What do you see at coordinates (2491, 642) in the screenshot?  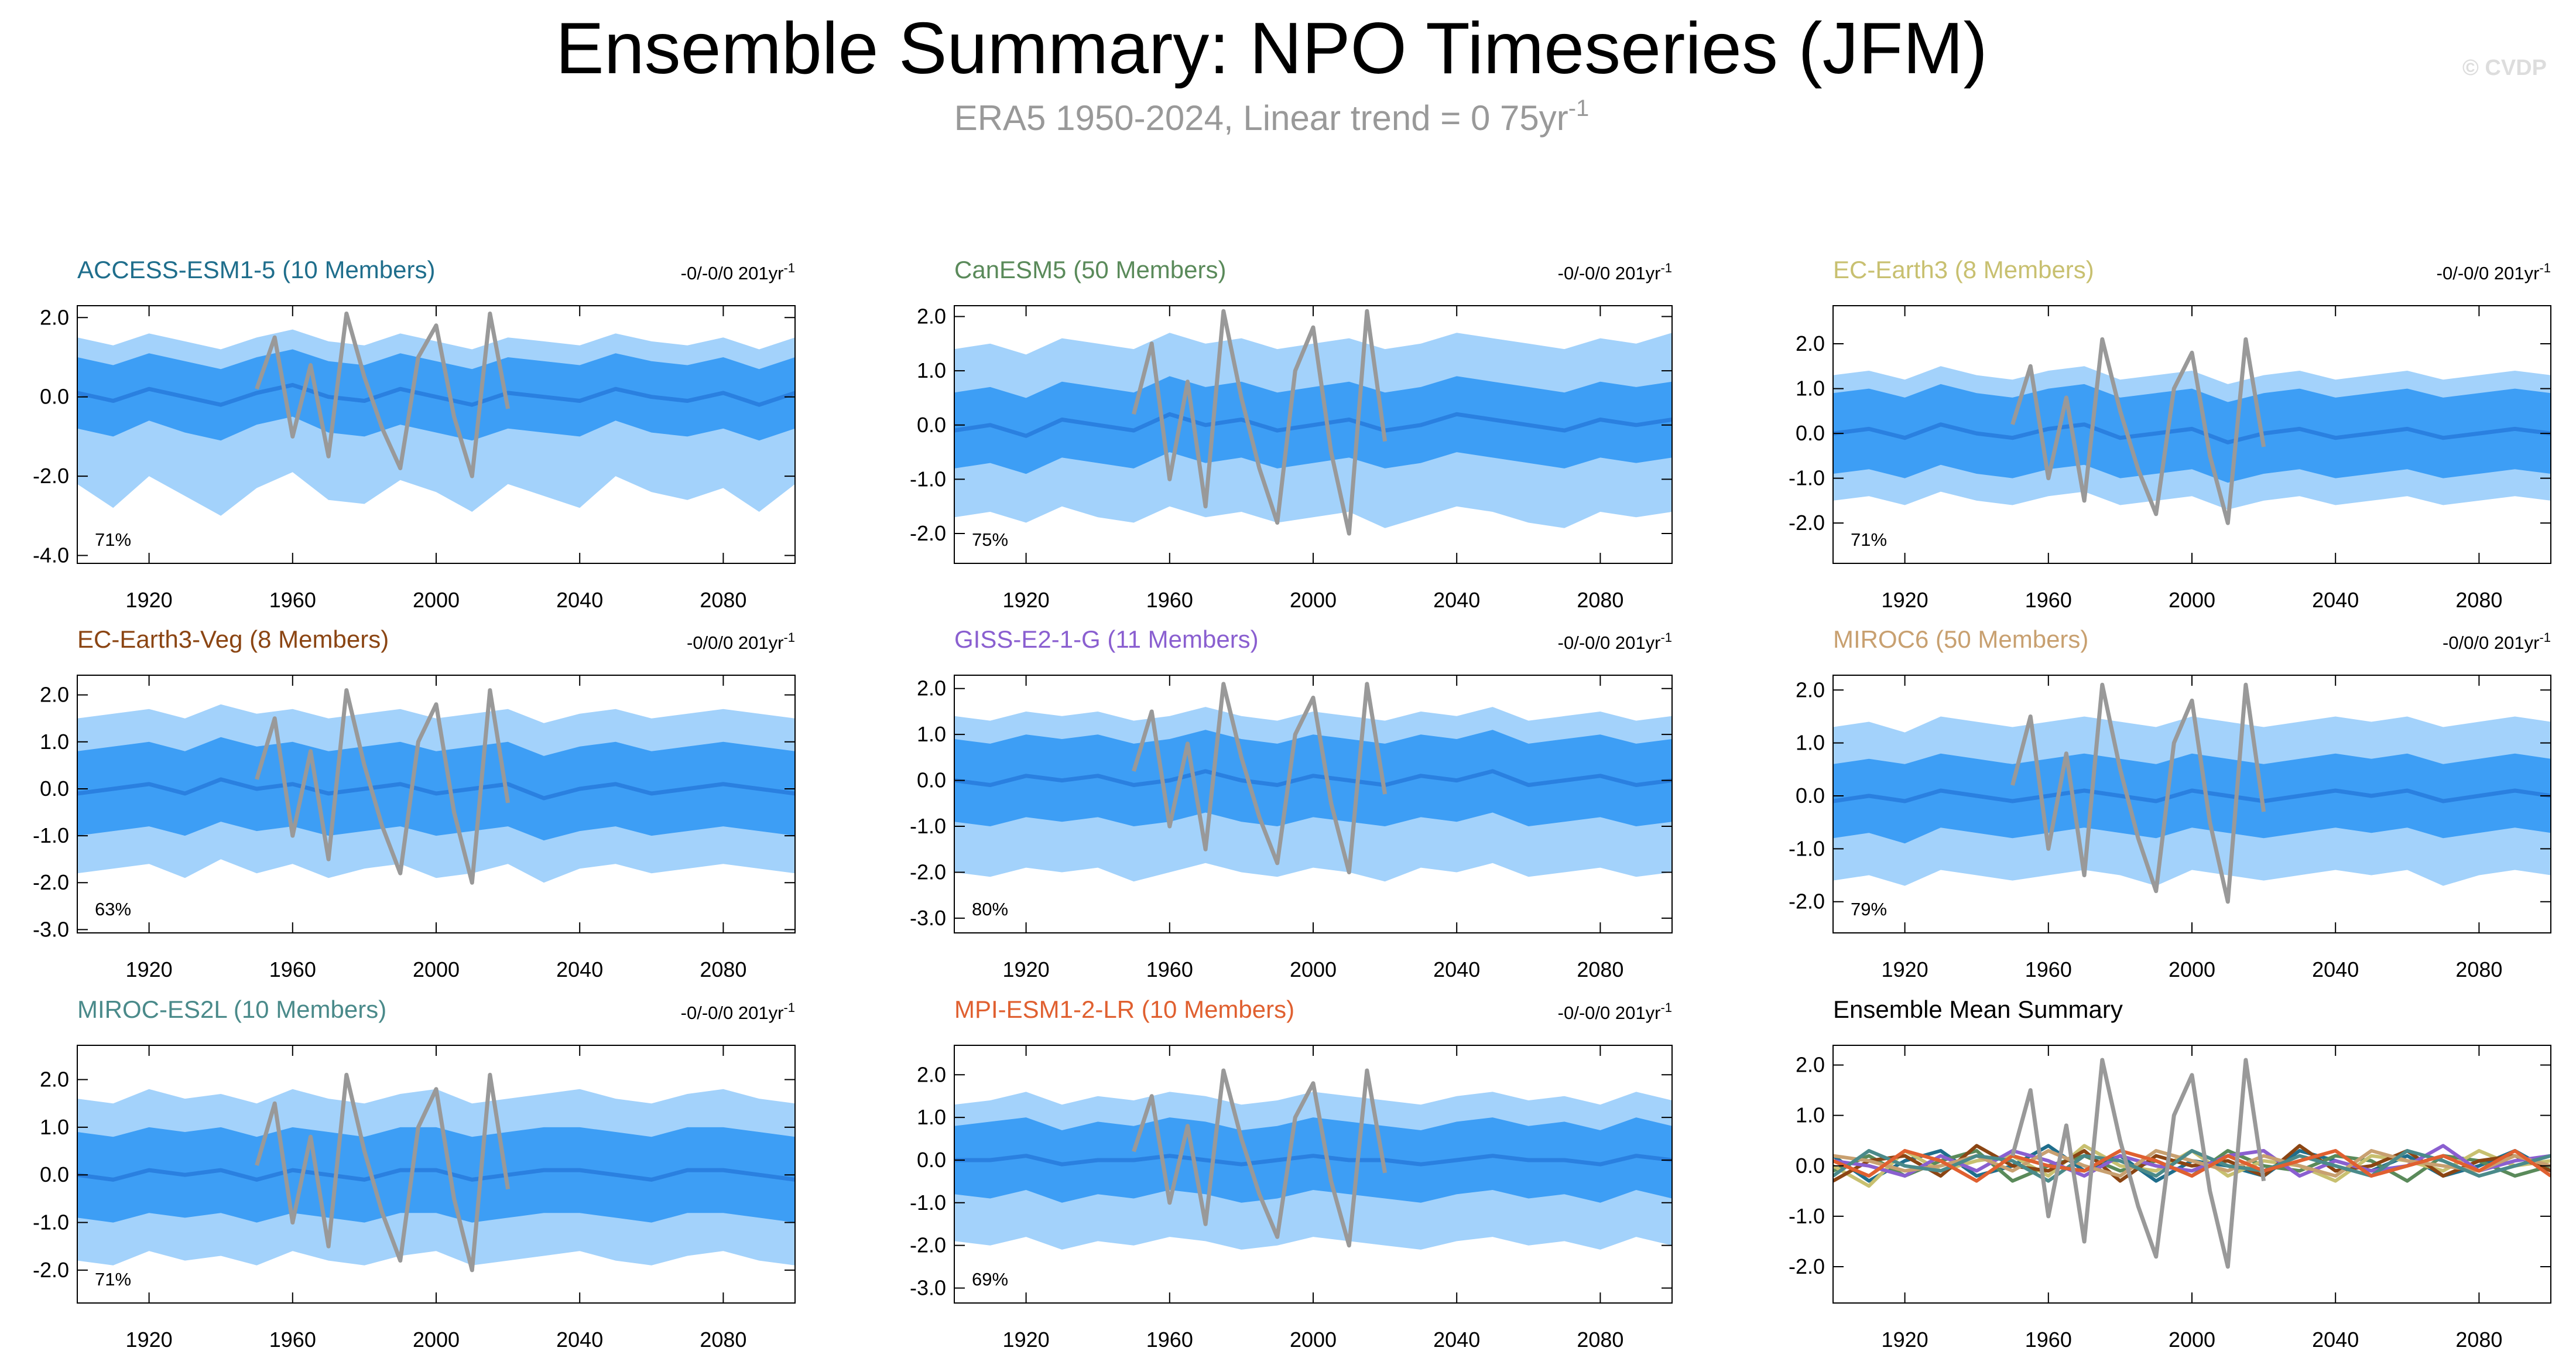 I see `trend-text: -0/0/0 201yr` at bounding box center [2491, 642].